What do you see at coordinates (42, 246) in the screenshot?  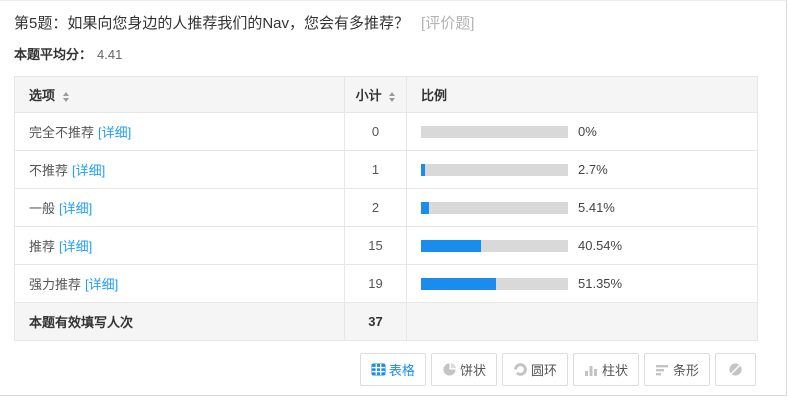 I see `option-label: 推荐` at bounding box center [42, 246].